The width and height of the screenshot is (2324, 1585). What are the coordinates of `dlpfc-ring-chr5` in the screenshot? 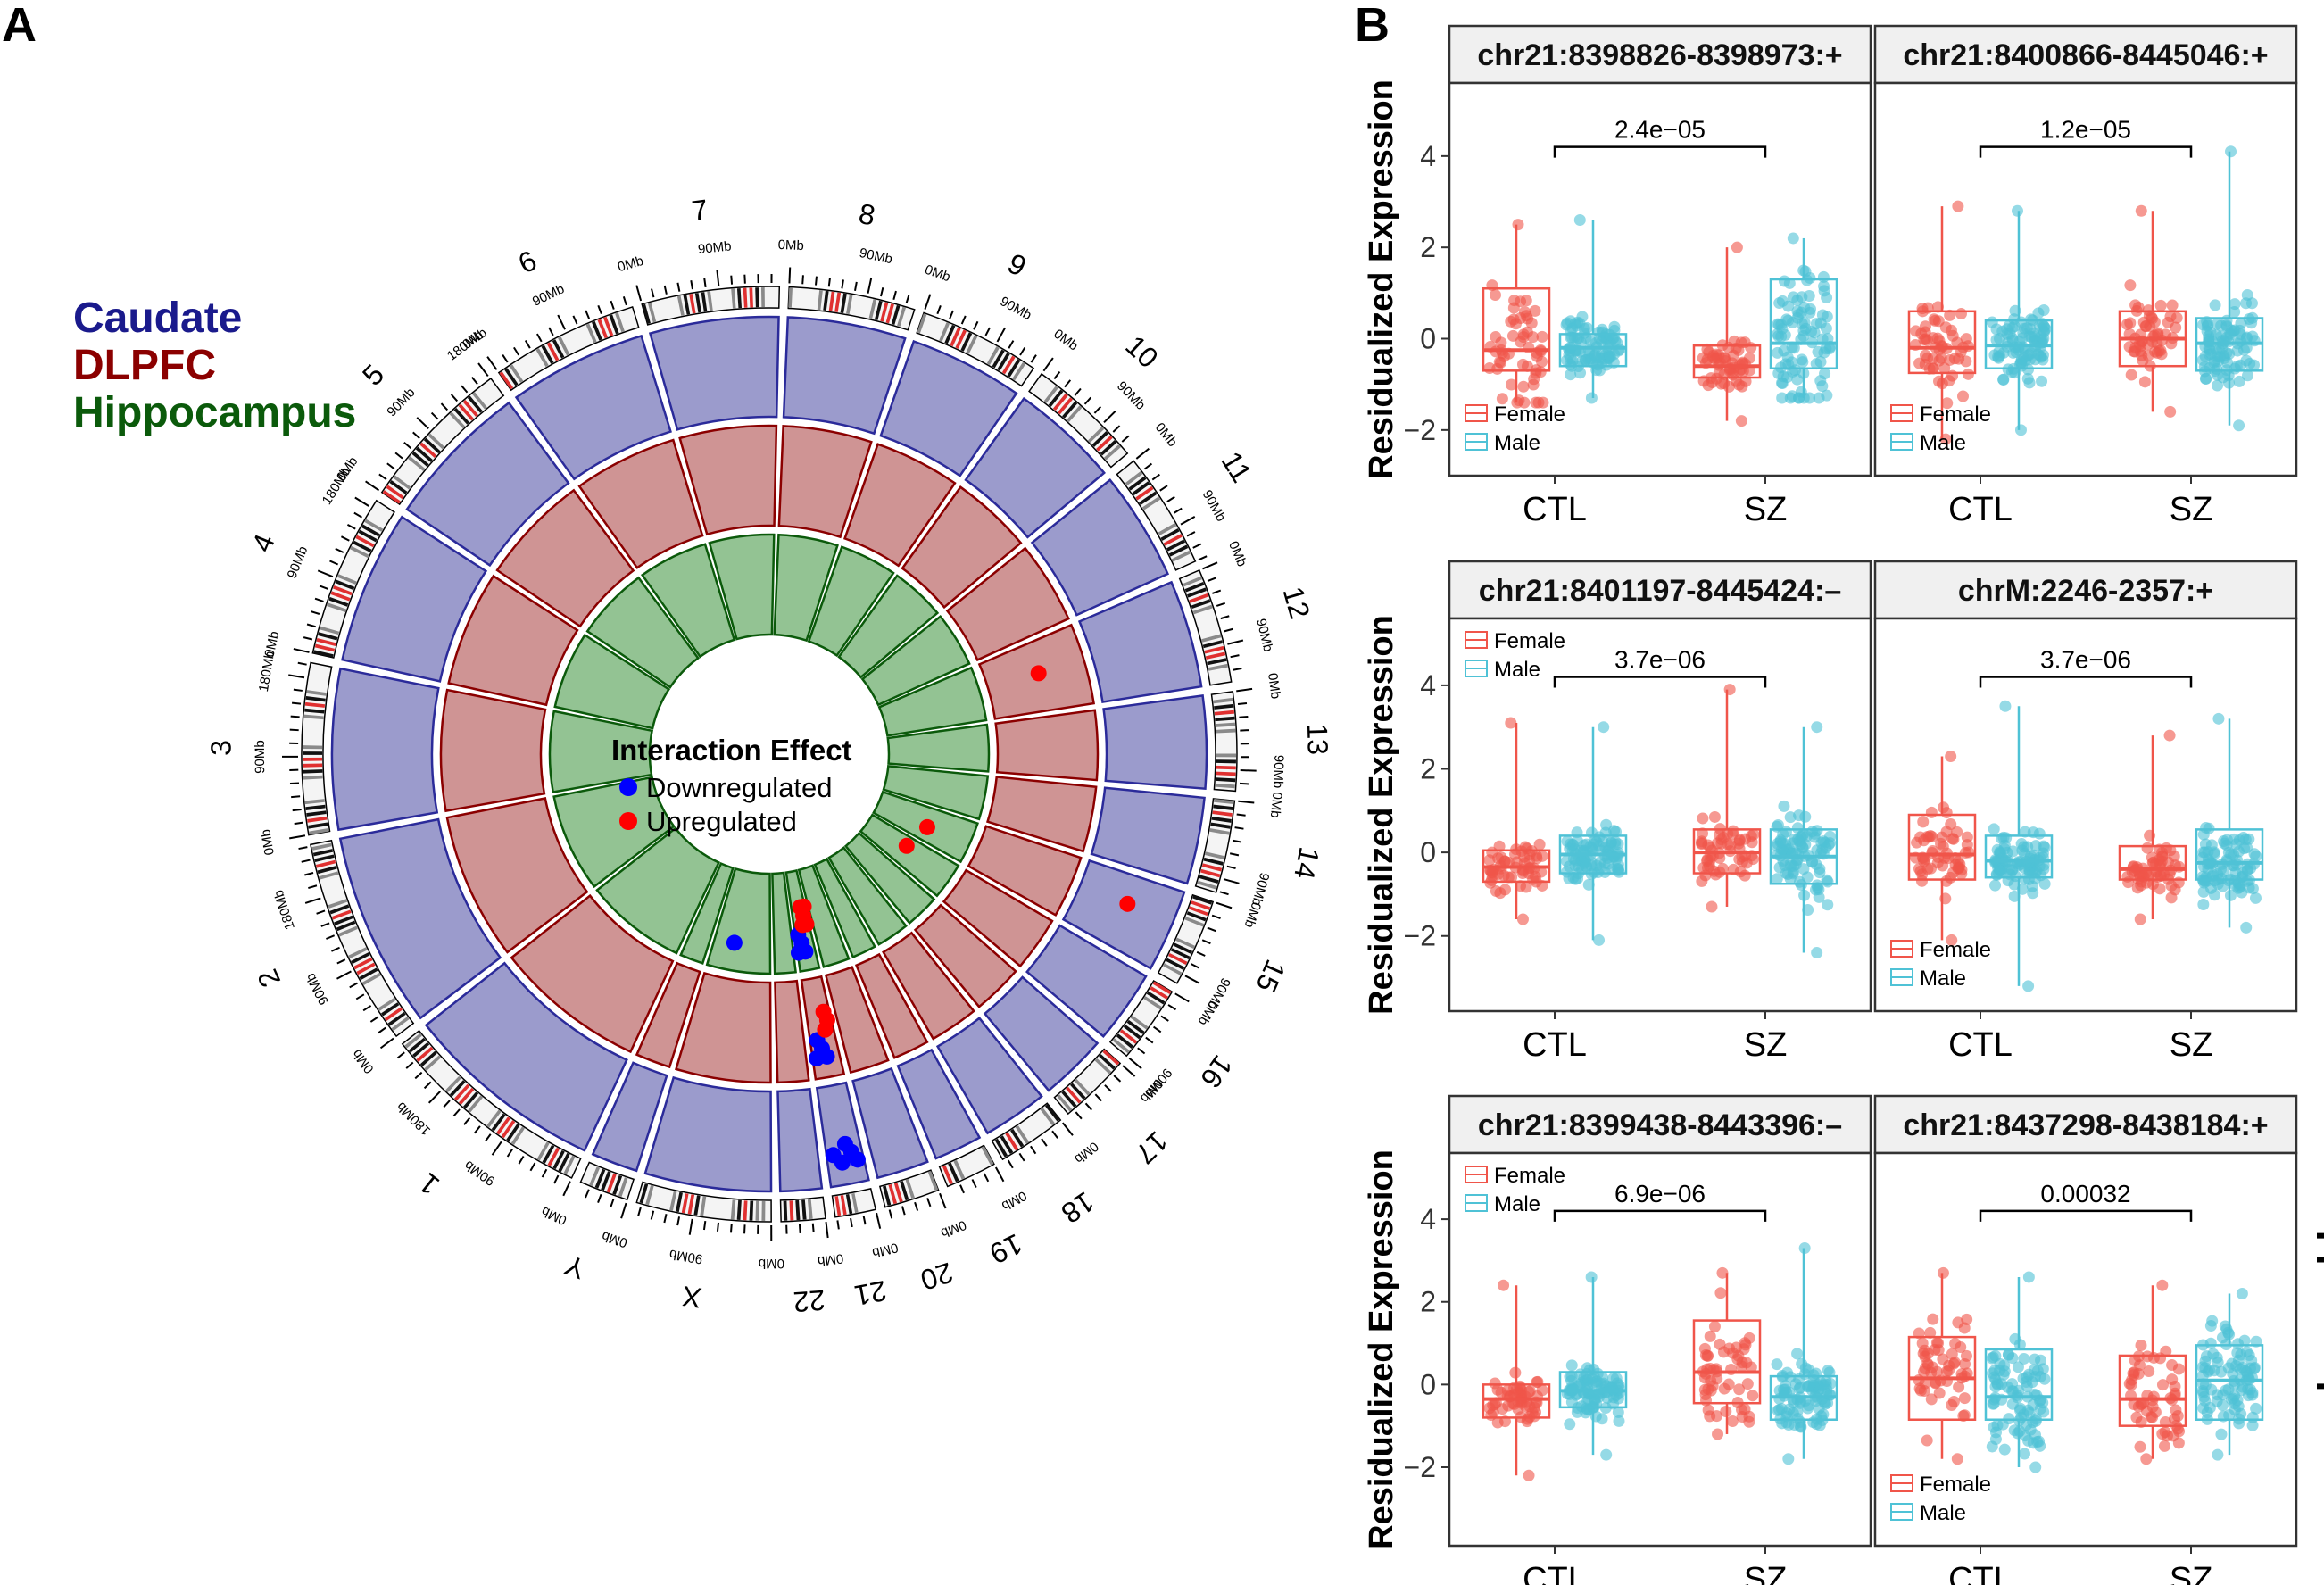 It's located at (565, 558).